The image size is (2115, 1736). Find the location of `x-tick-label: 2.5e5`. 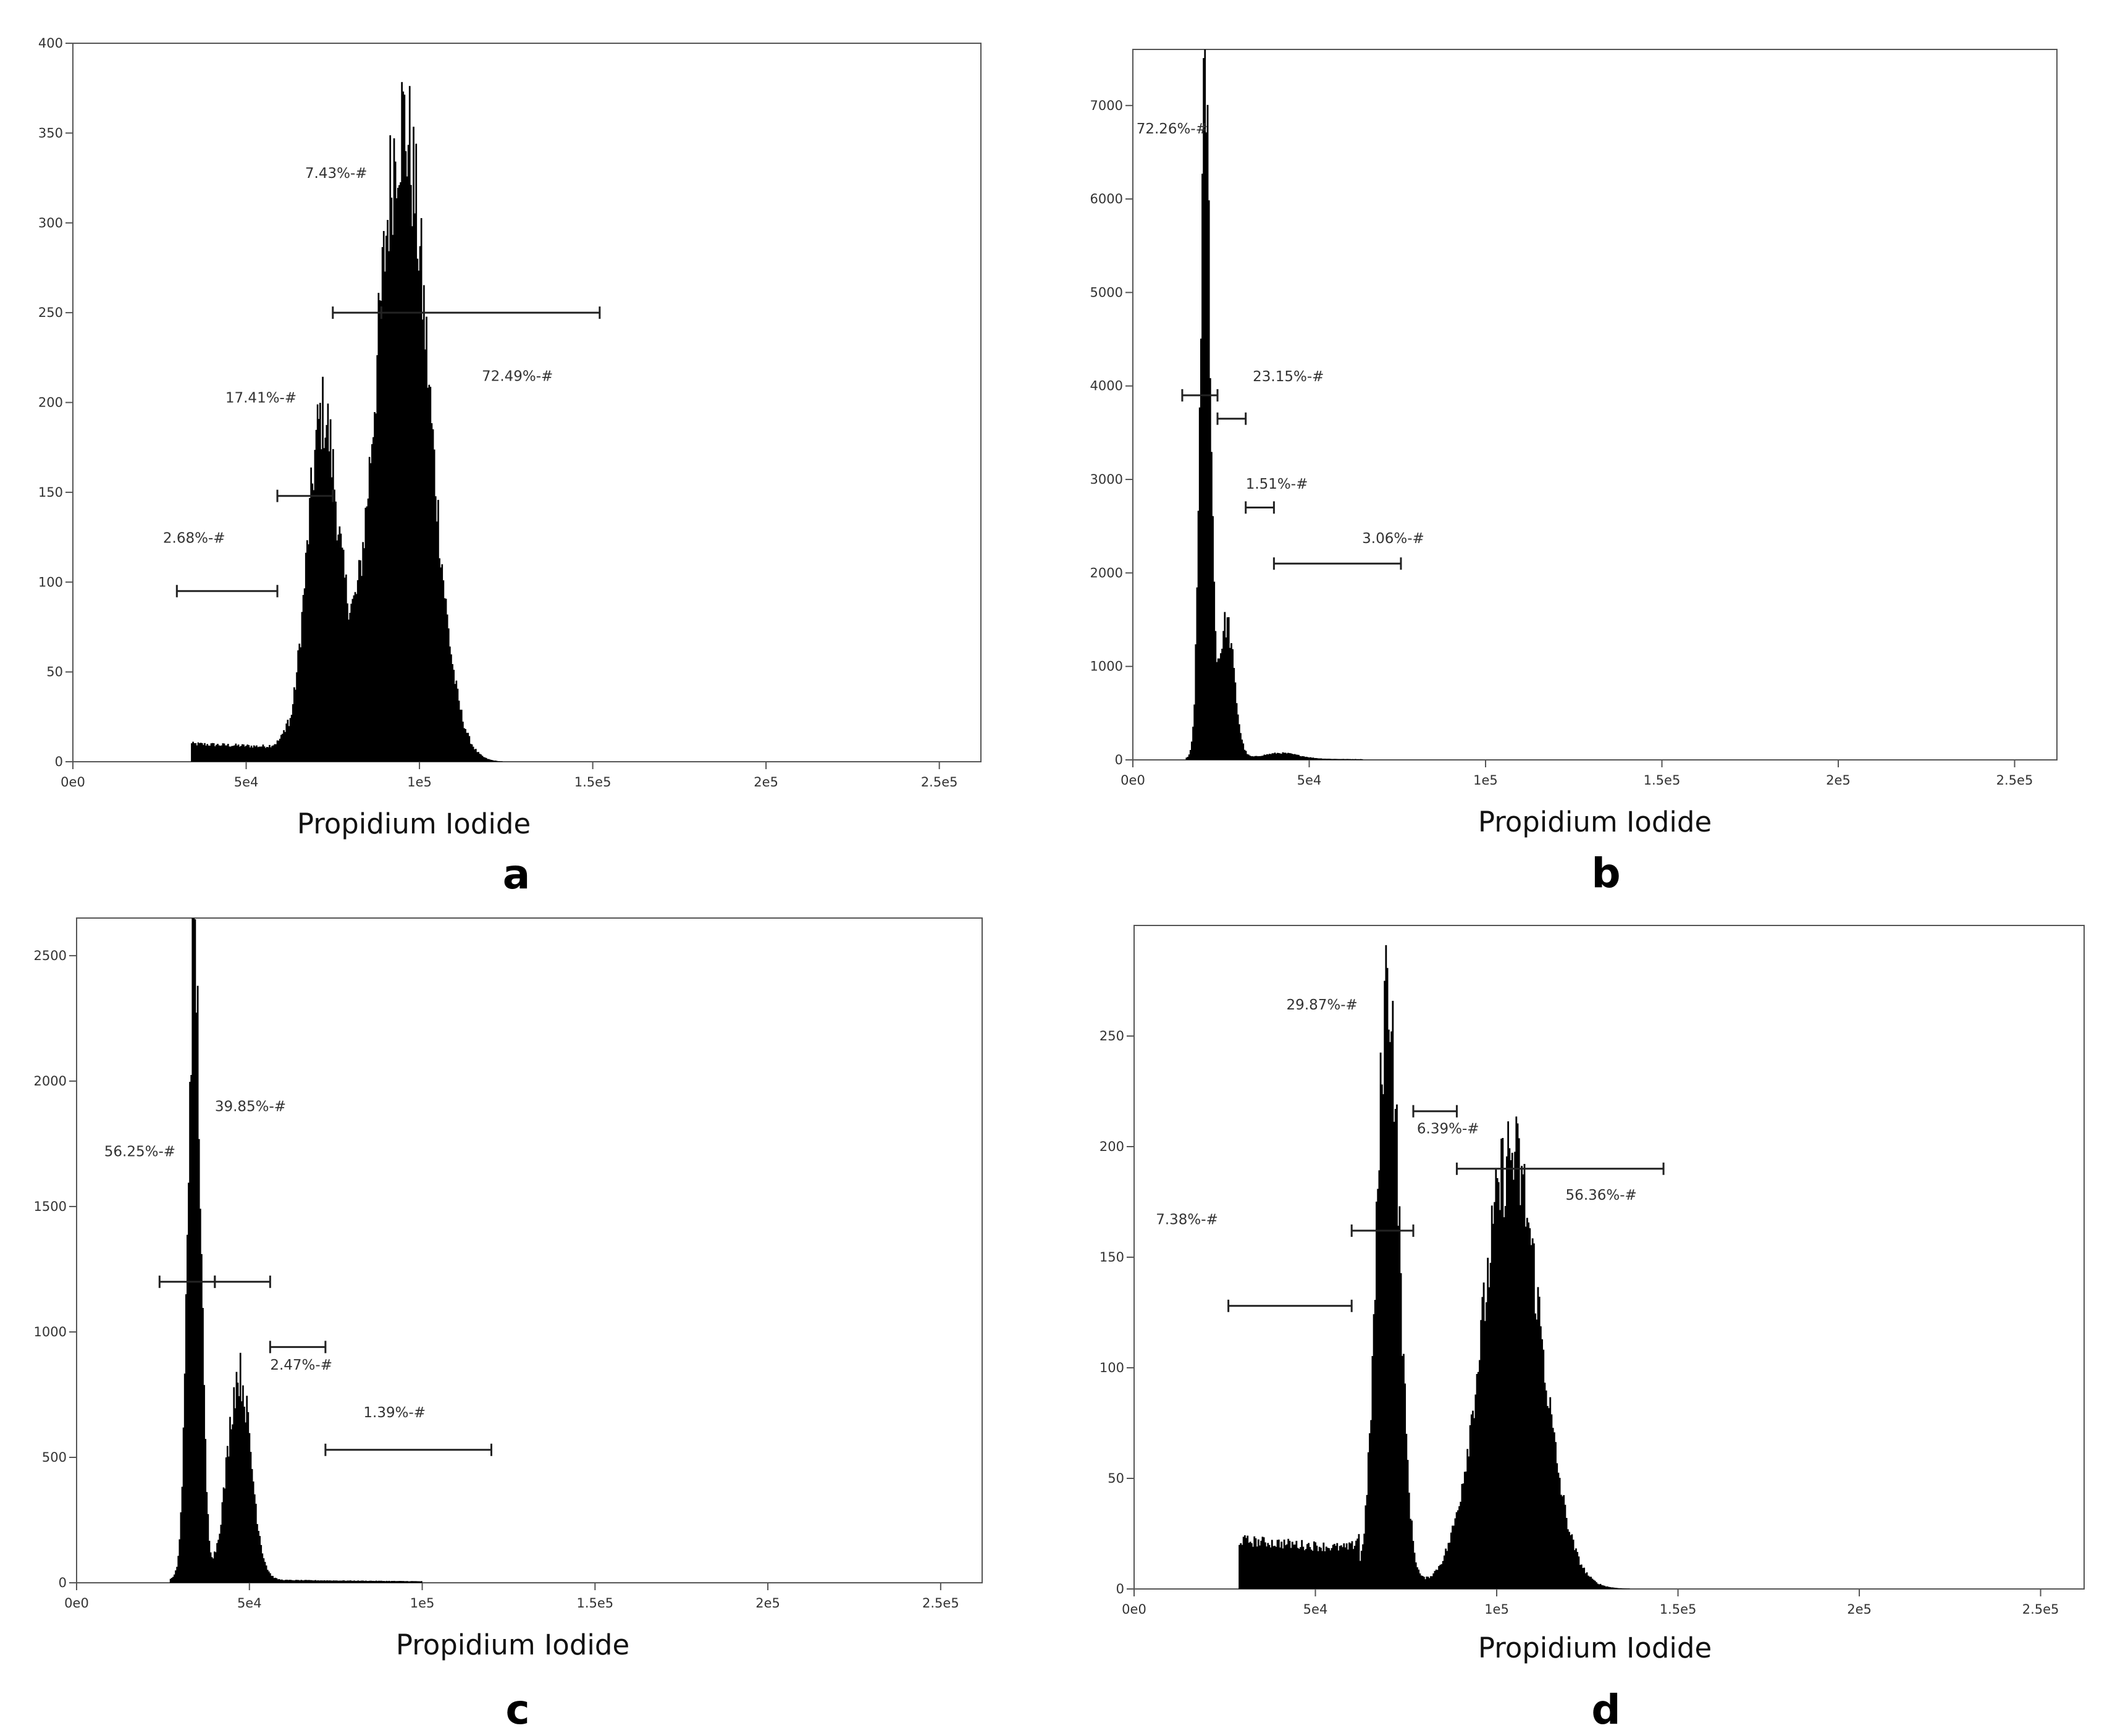

x-tick-label: 2.5e5 is located at coordinates (940, 1603).